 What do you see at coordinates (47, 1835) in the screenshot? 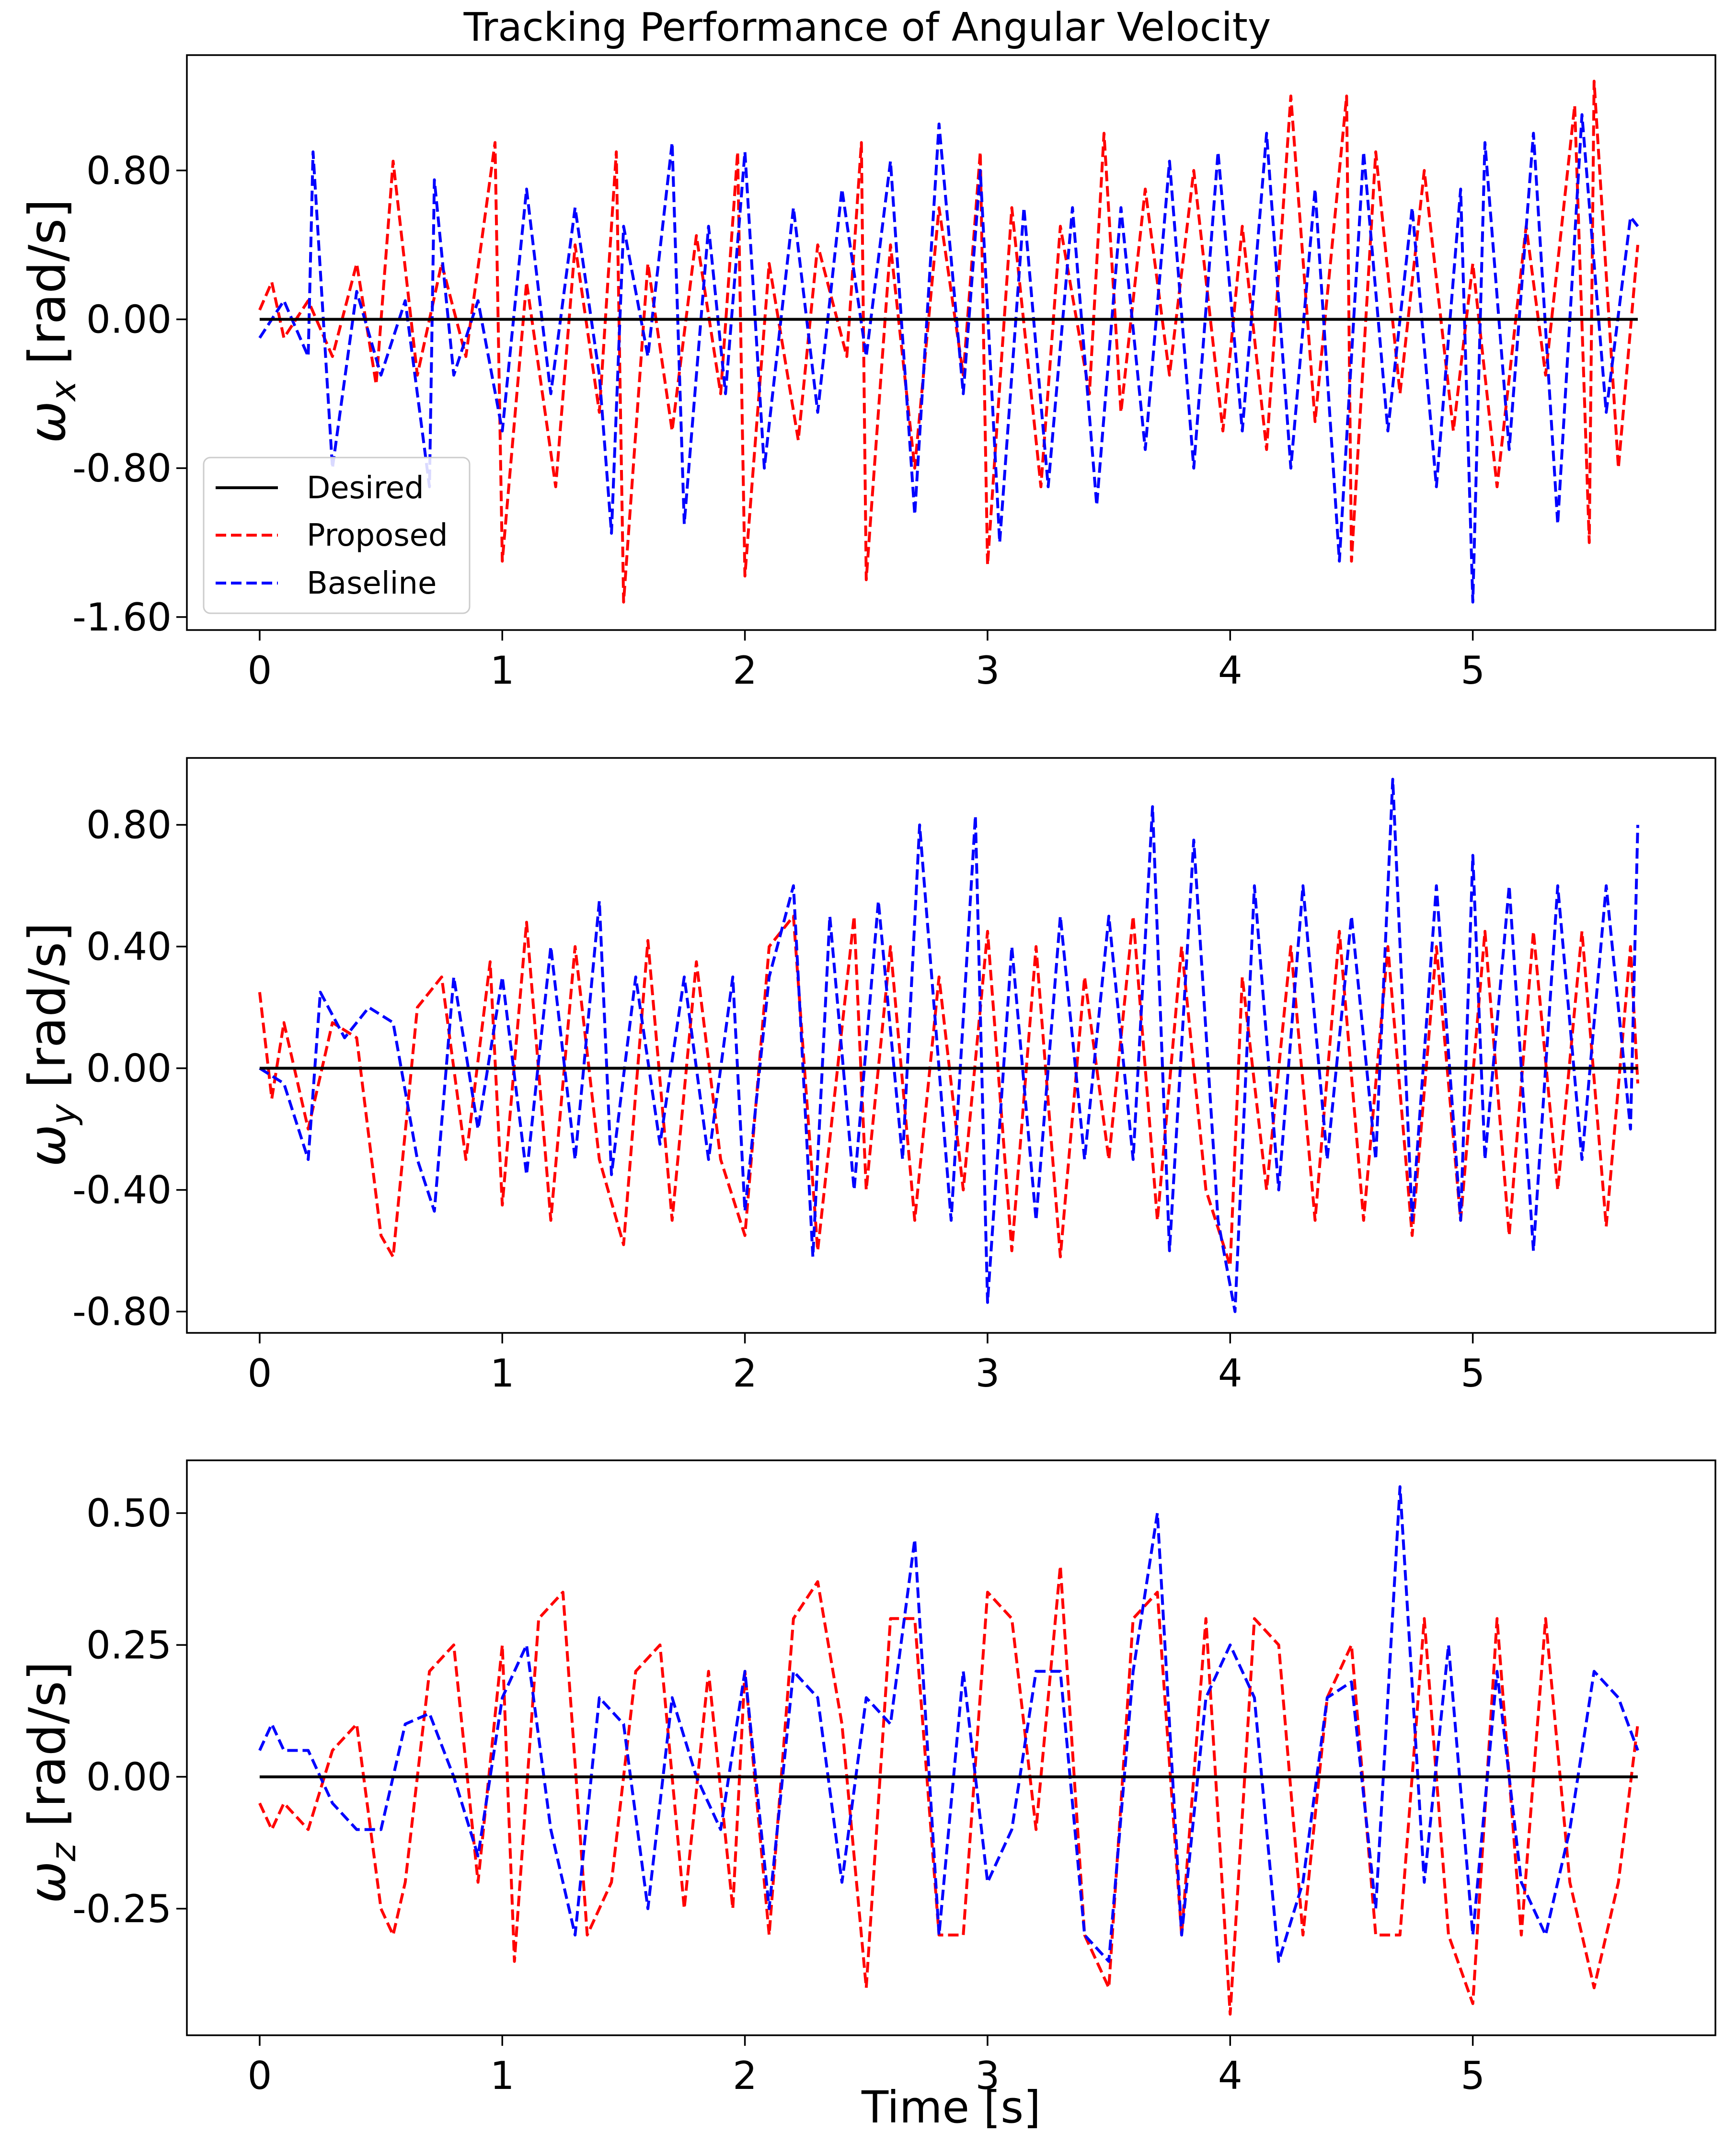
I see `ylabel-z-space` at bounding box center [47, 1835].